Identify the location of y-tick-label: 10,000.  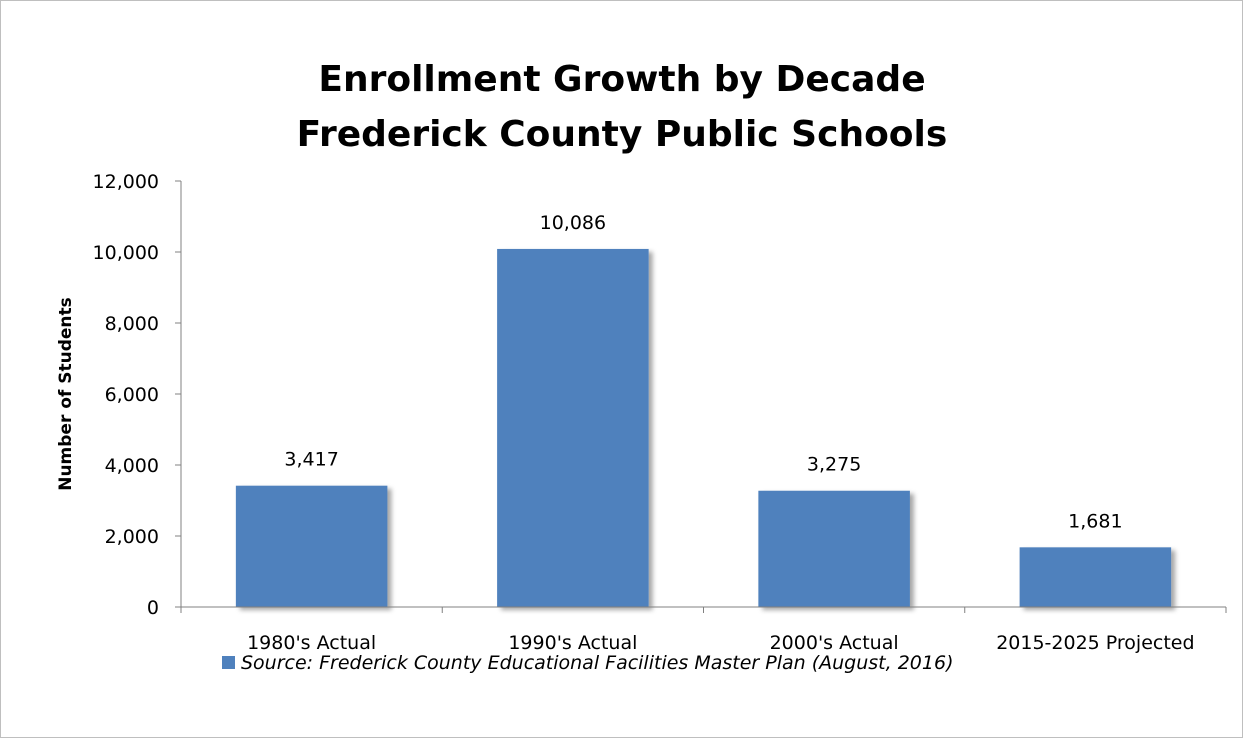
(126, 253).